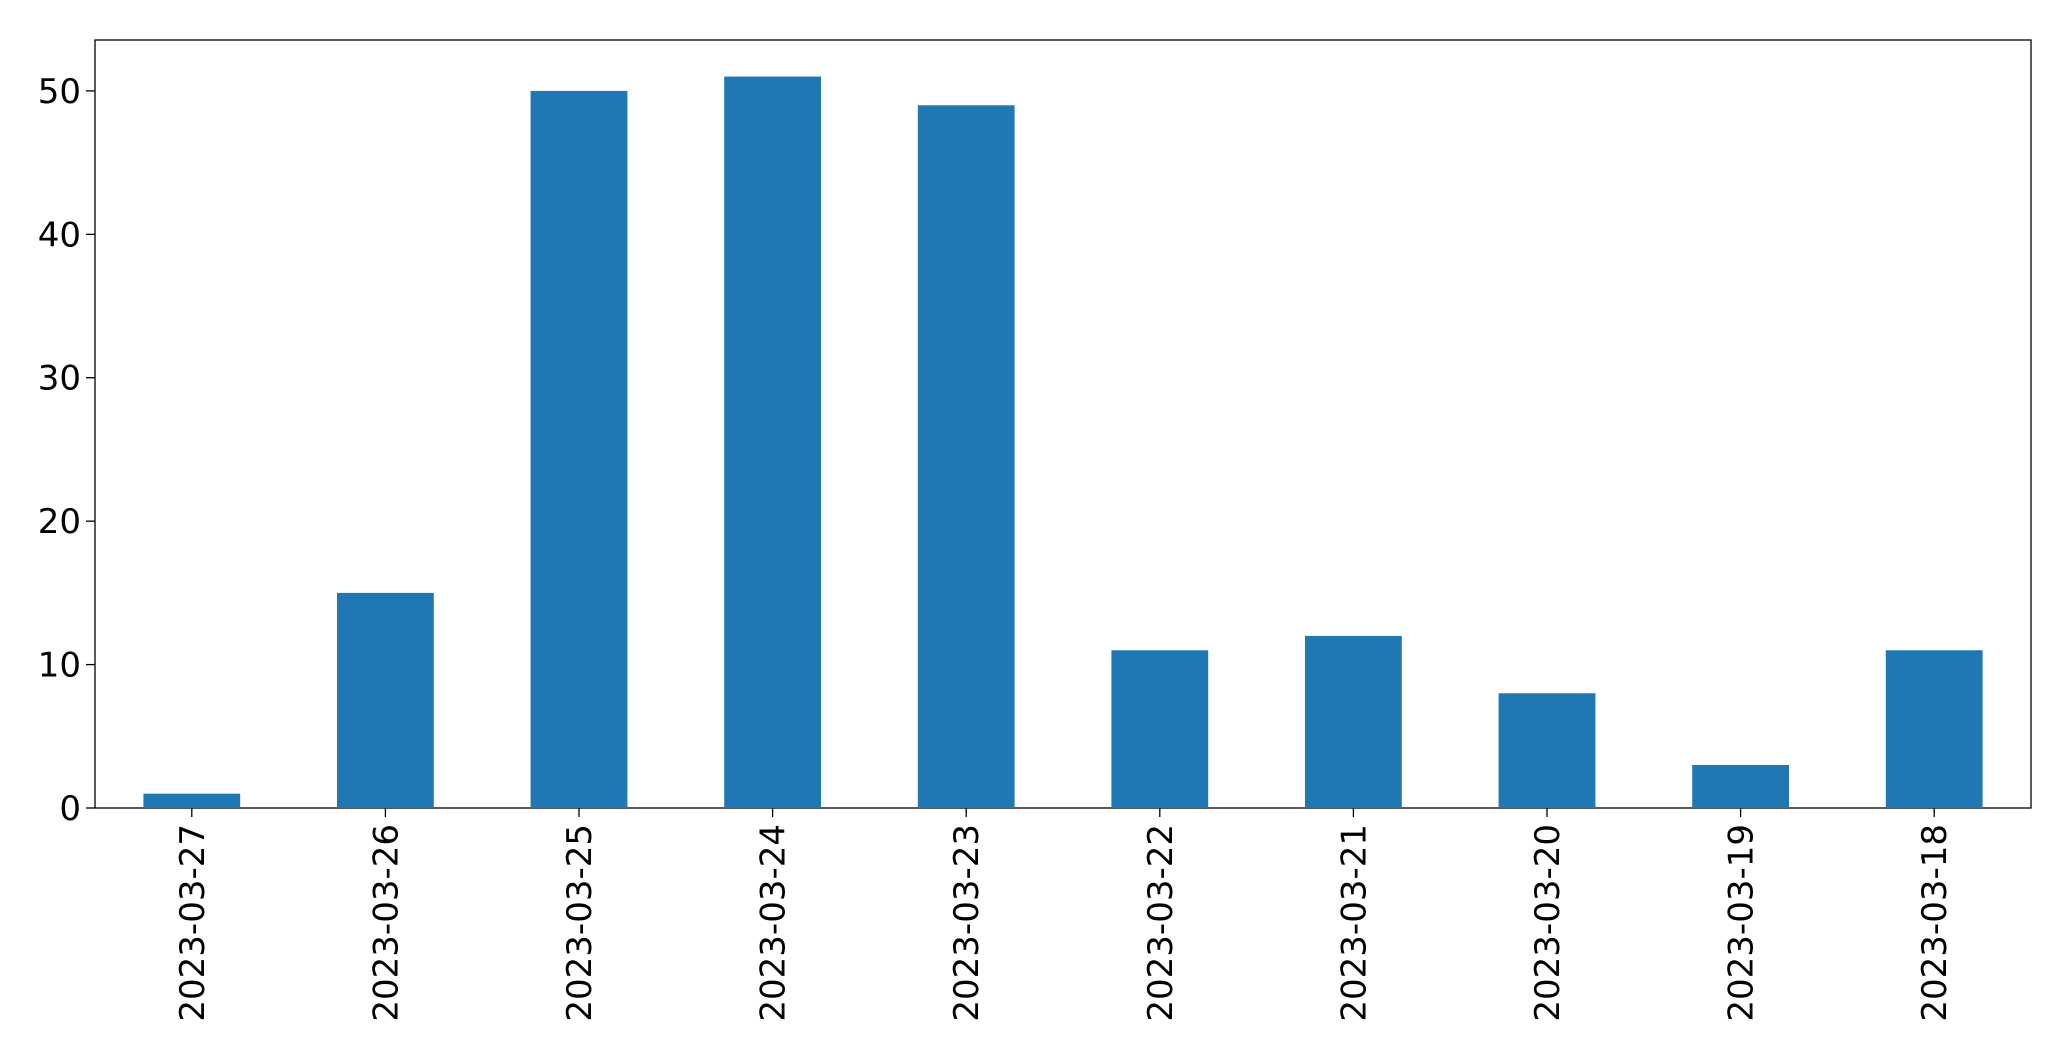 This screenshot has height=1061, width=2071. Describe the element at coordinates (1161, 923) in the screenshot. I see `x-tick-label: 2023-03-22` at that location.